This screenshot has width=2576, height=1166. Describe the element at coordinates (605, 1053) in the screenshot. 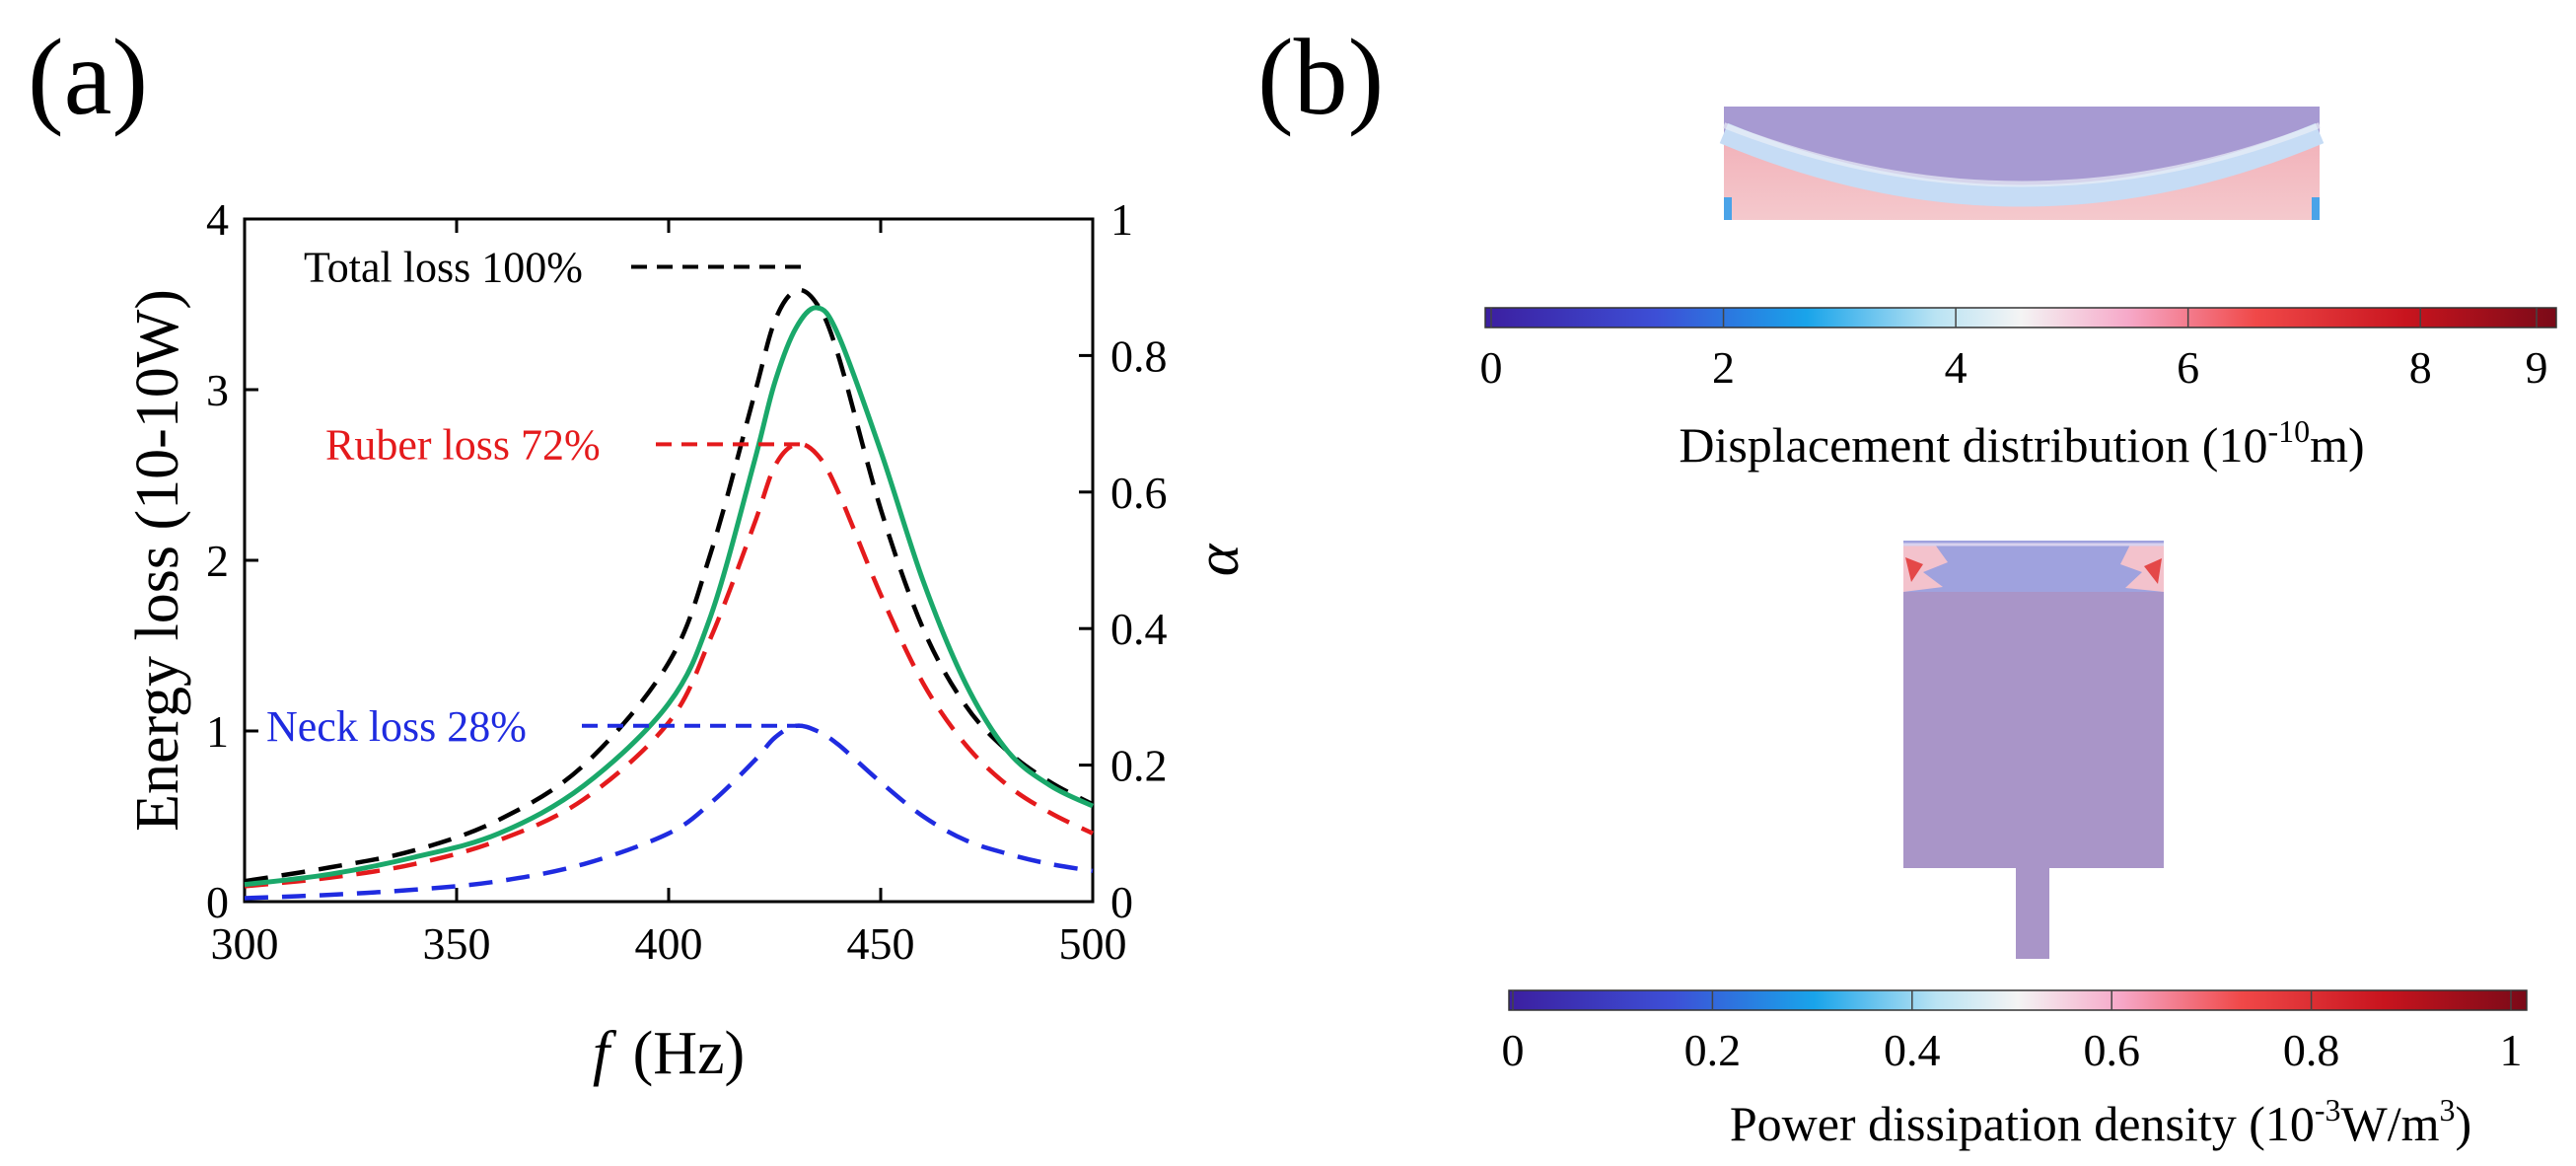

I see `x-axis-title-var: f` at that location.